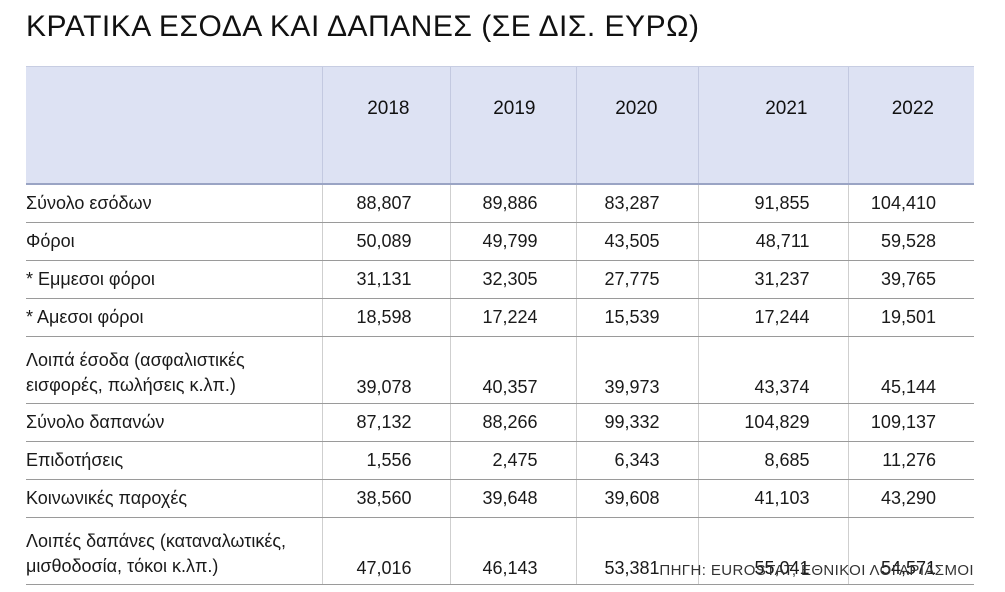 The width and height of the screenshot is (1005, 592). I want to click on value-cell: 99,332, so click(636, 422).